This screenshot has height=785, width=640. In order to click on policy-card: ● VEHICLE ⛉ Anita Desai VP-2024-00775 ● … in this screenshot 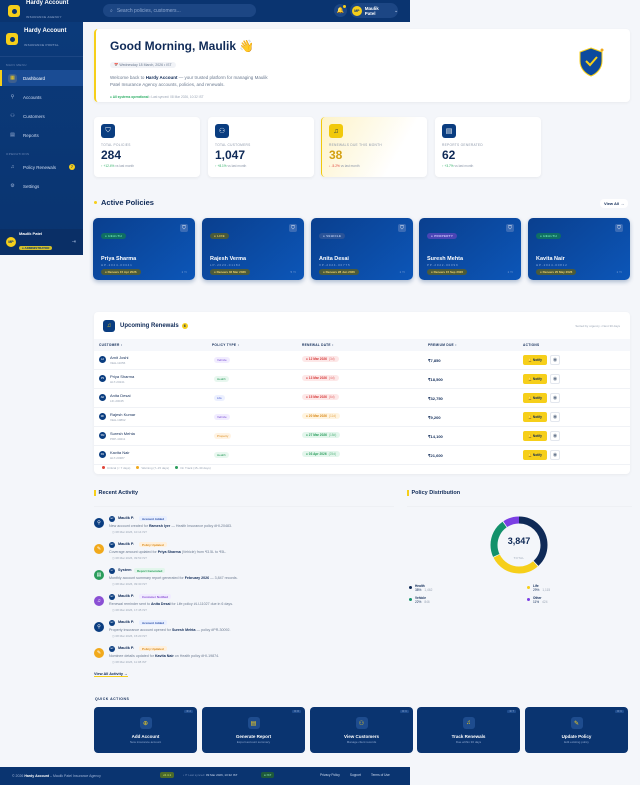, I will do `click(362, 249)`.